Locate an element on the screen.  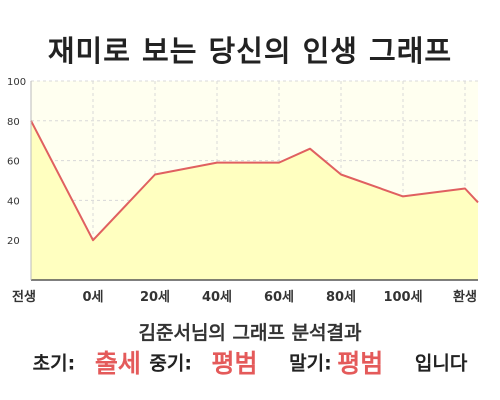
x-tick-label: 전생 is located at coordinates (24, 297).